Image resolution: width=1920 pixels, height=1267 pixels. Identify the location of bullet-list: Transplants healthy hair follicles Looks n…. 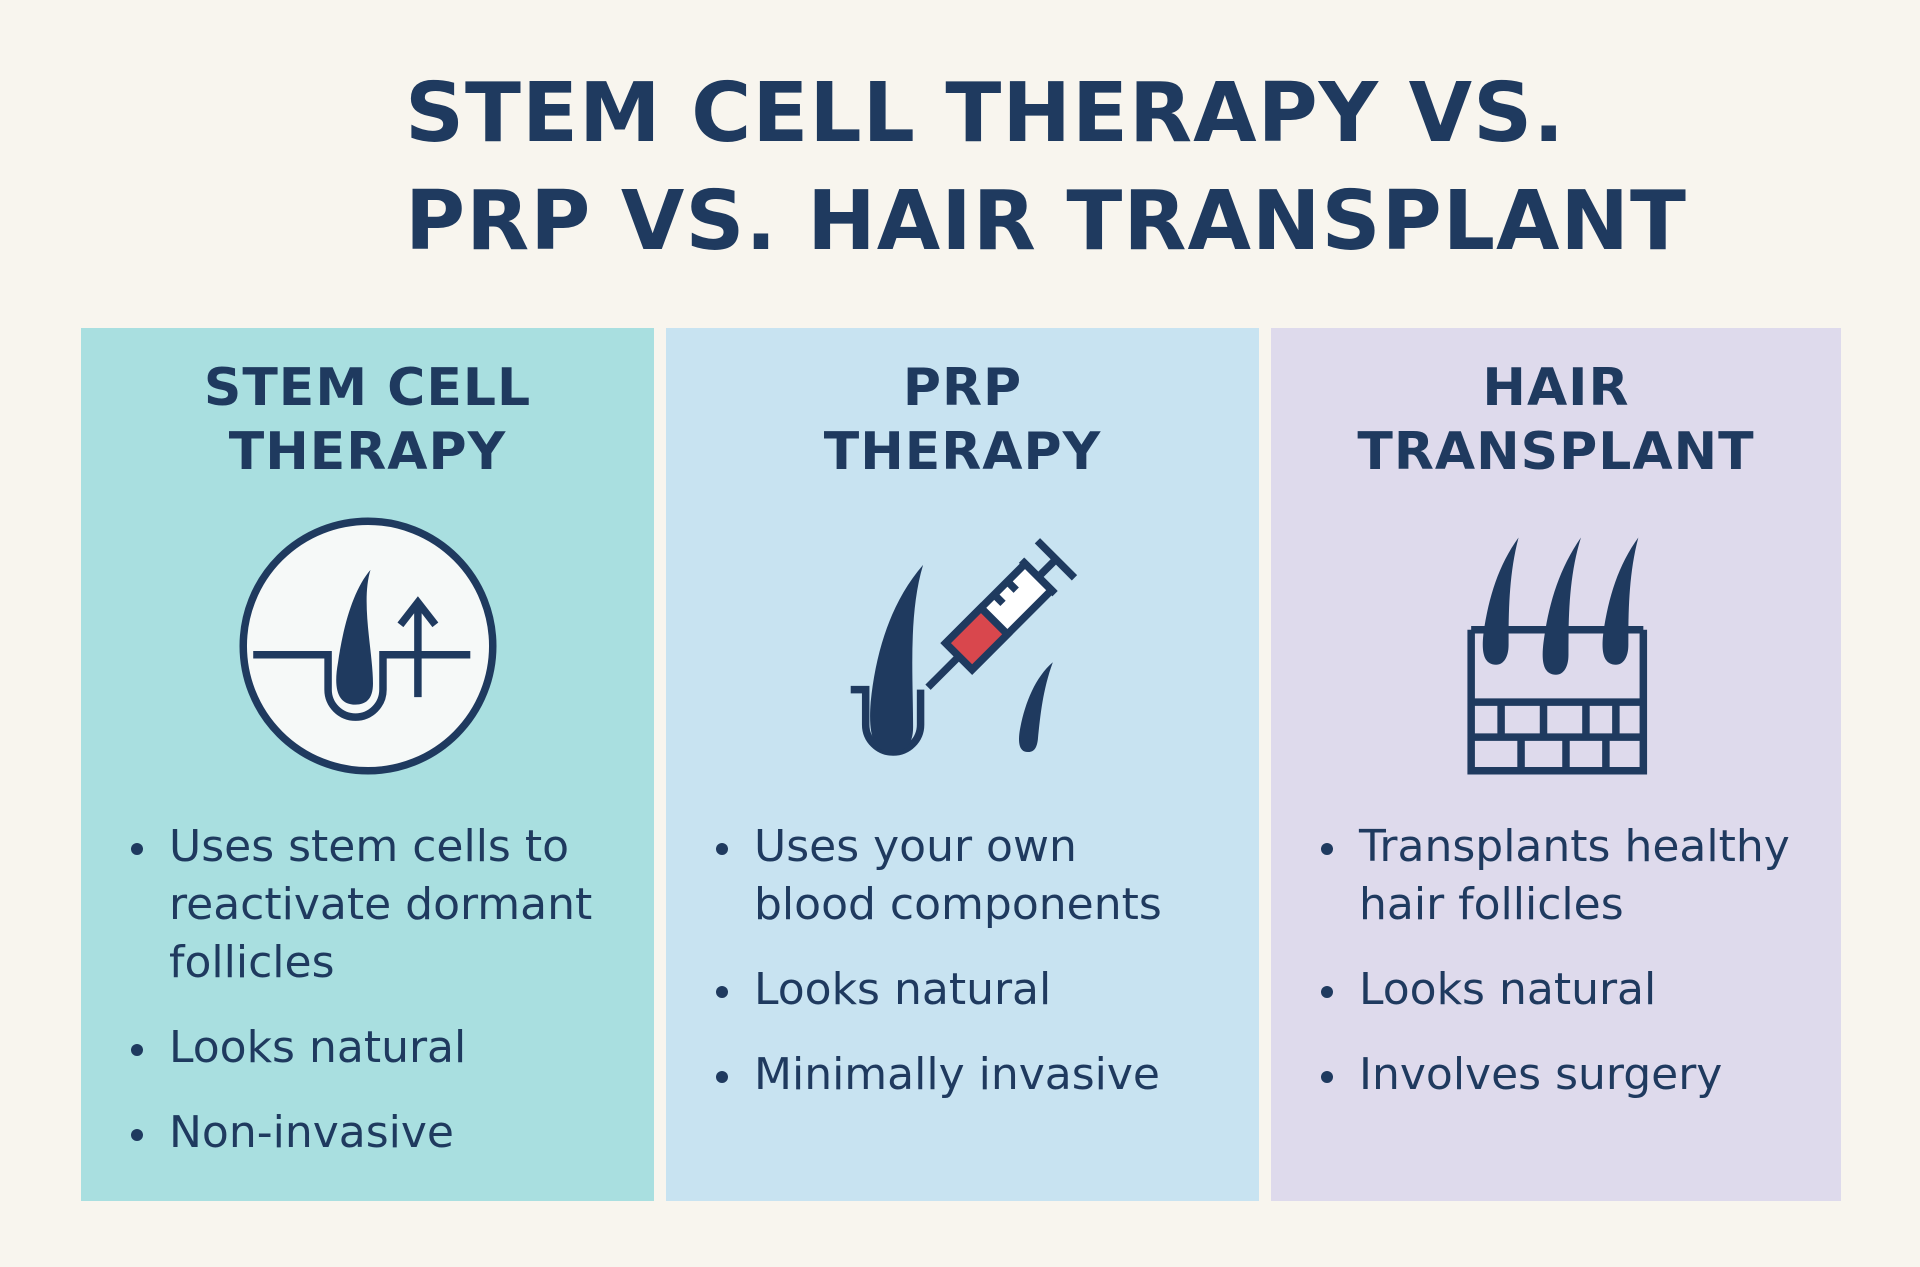
(1576, 974).